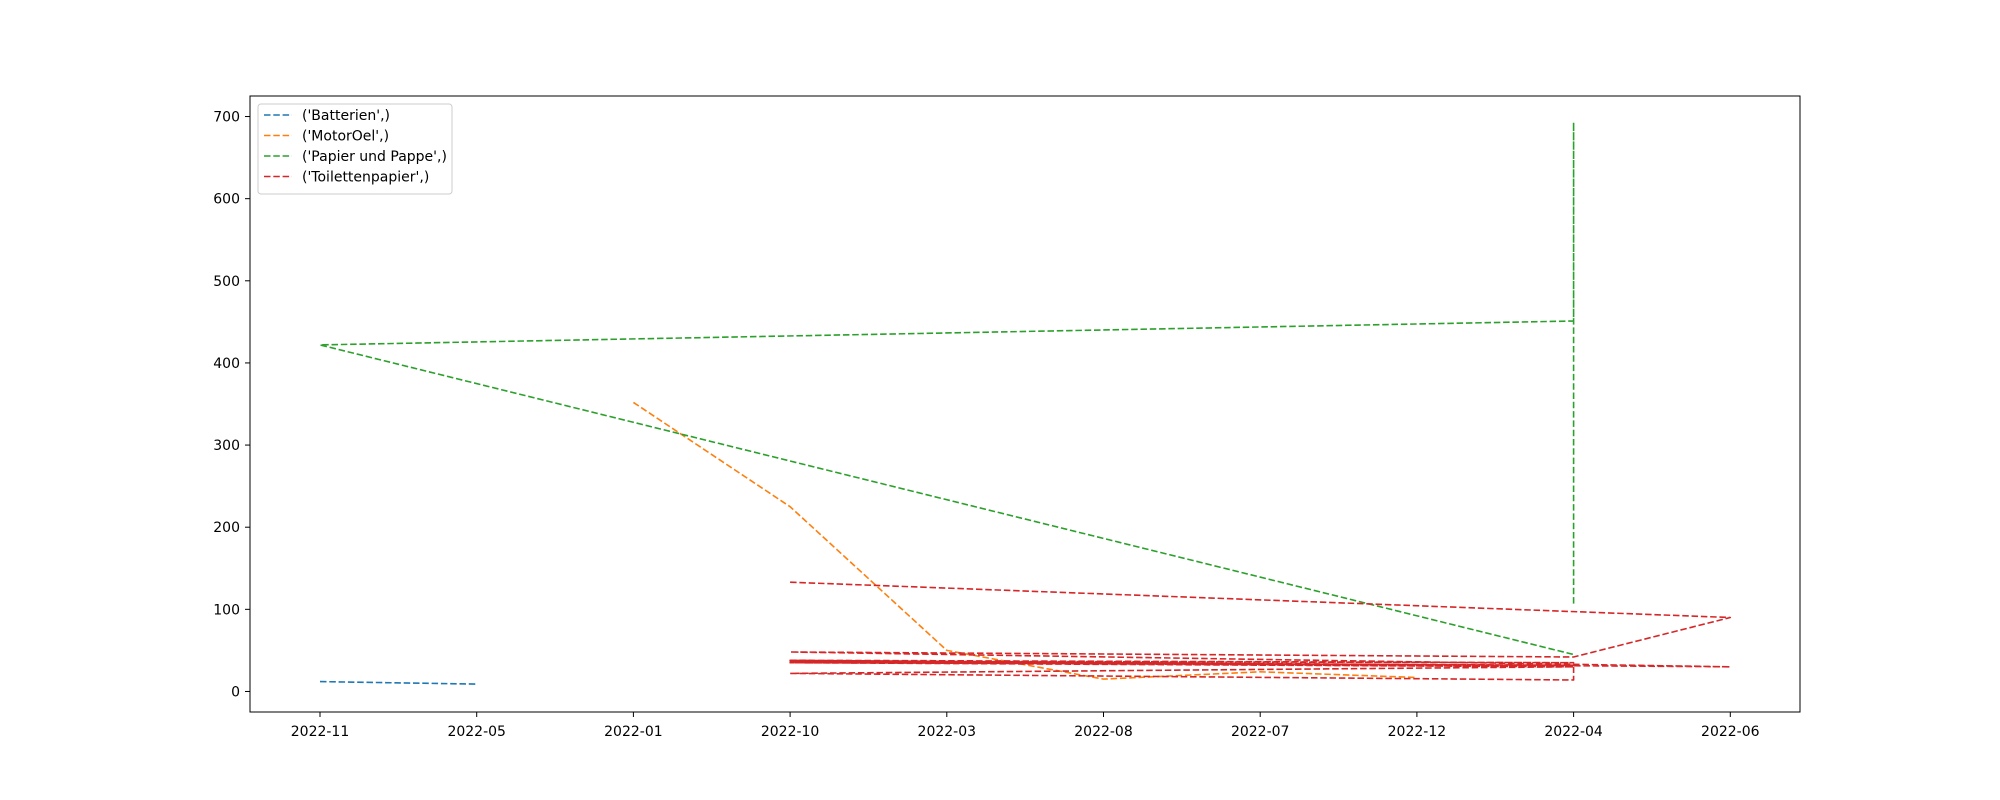 The width and height of the screenshot is (2000, 800). What do you see at coordinates (231, 405) in the screenshot?
I see `y-axis: 0 100 200 300 400 500 600 700` at bounding box center [231, 405].